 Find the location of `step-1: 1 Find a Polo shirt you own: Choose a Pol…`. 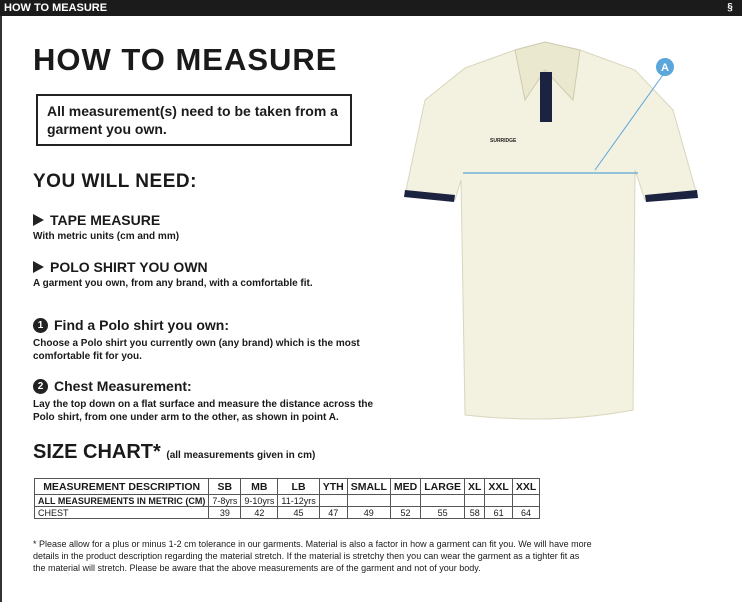

step-1: 1 Find a Polo shirt you own: Choose a Pol… is located at coordinates (213, 340).